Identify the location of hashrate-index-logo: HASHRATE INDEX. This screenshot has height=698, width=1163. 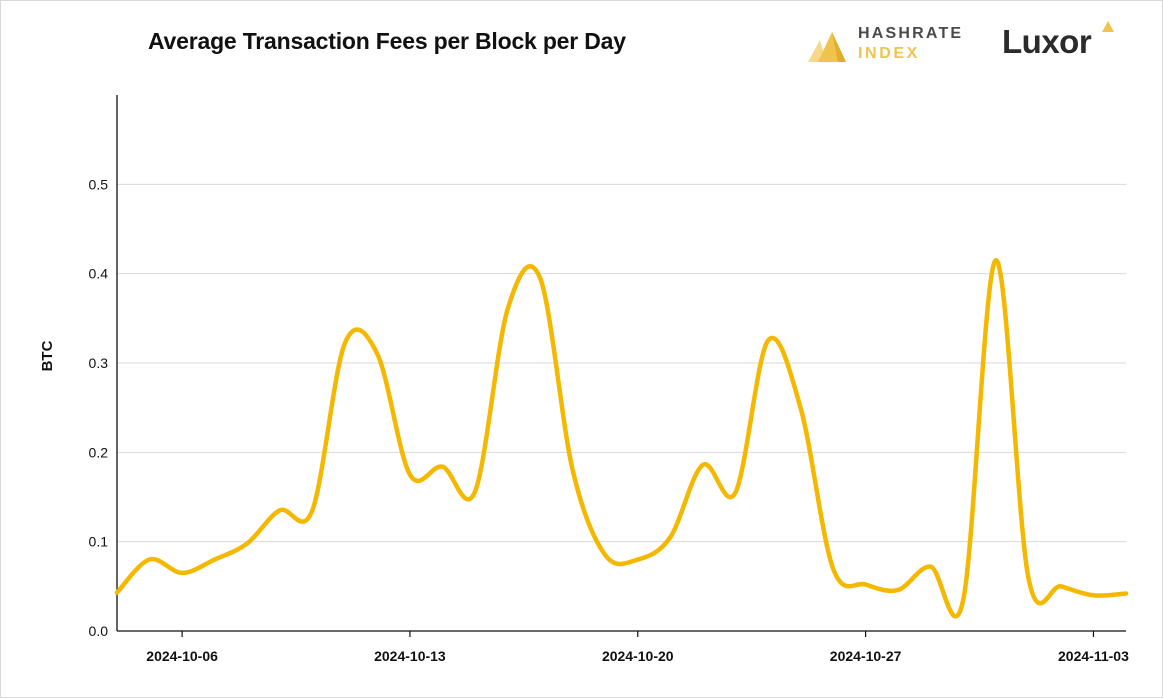
(891, 46).